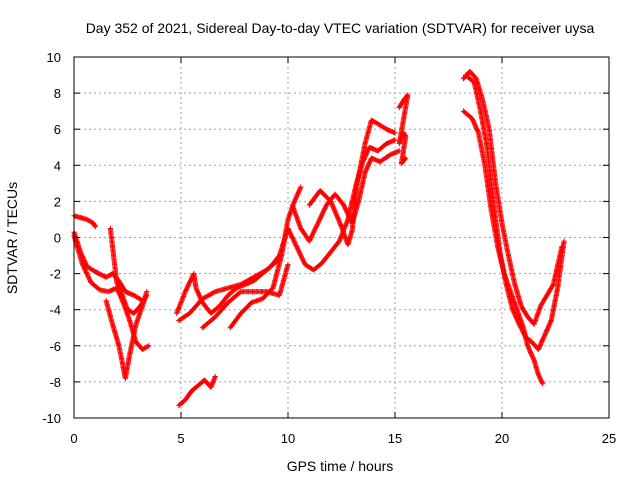 The height and width of the screenshot is (480, 640). Describe the element at coordinates (128, 270) in the screenshot. I see `series-early-d` at that location.